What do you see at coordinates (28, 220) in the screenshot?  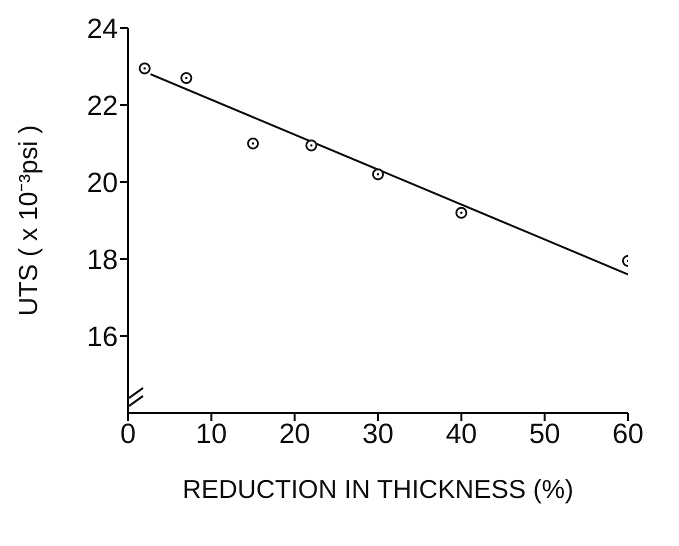 I see `y-axis-title: UTS ( x 10⁻³psi )` at bounding box center [28, 220].